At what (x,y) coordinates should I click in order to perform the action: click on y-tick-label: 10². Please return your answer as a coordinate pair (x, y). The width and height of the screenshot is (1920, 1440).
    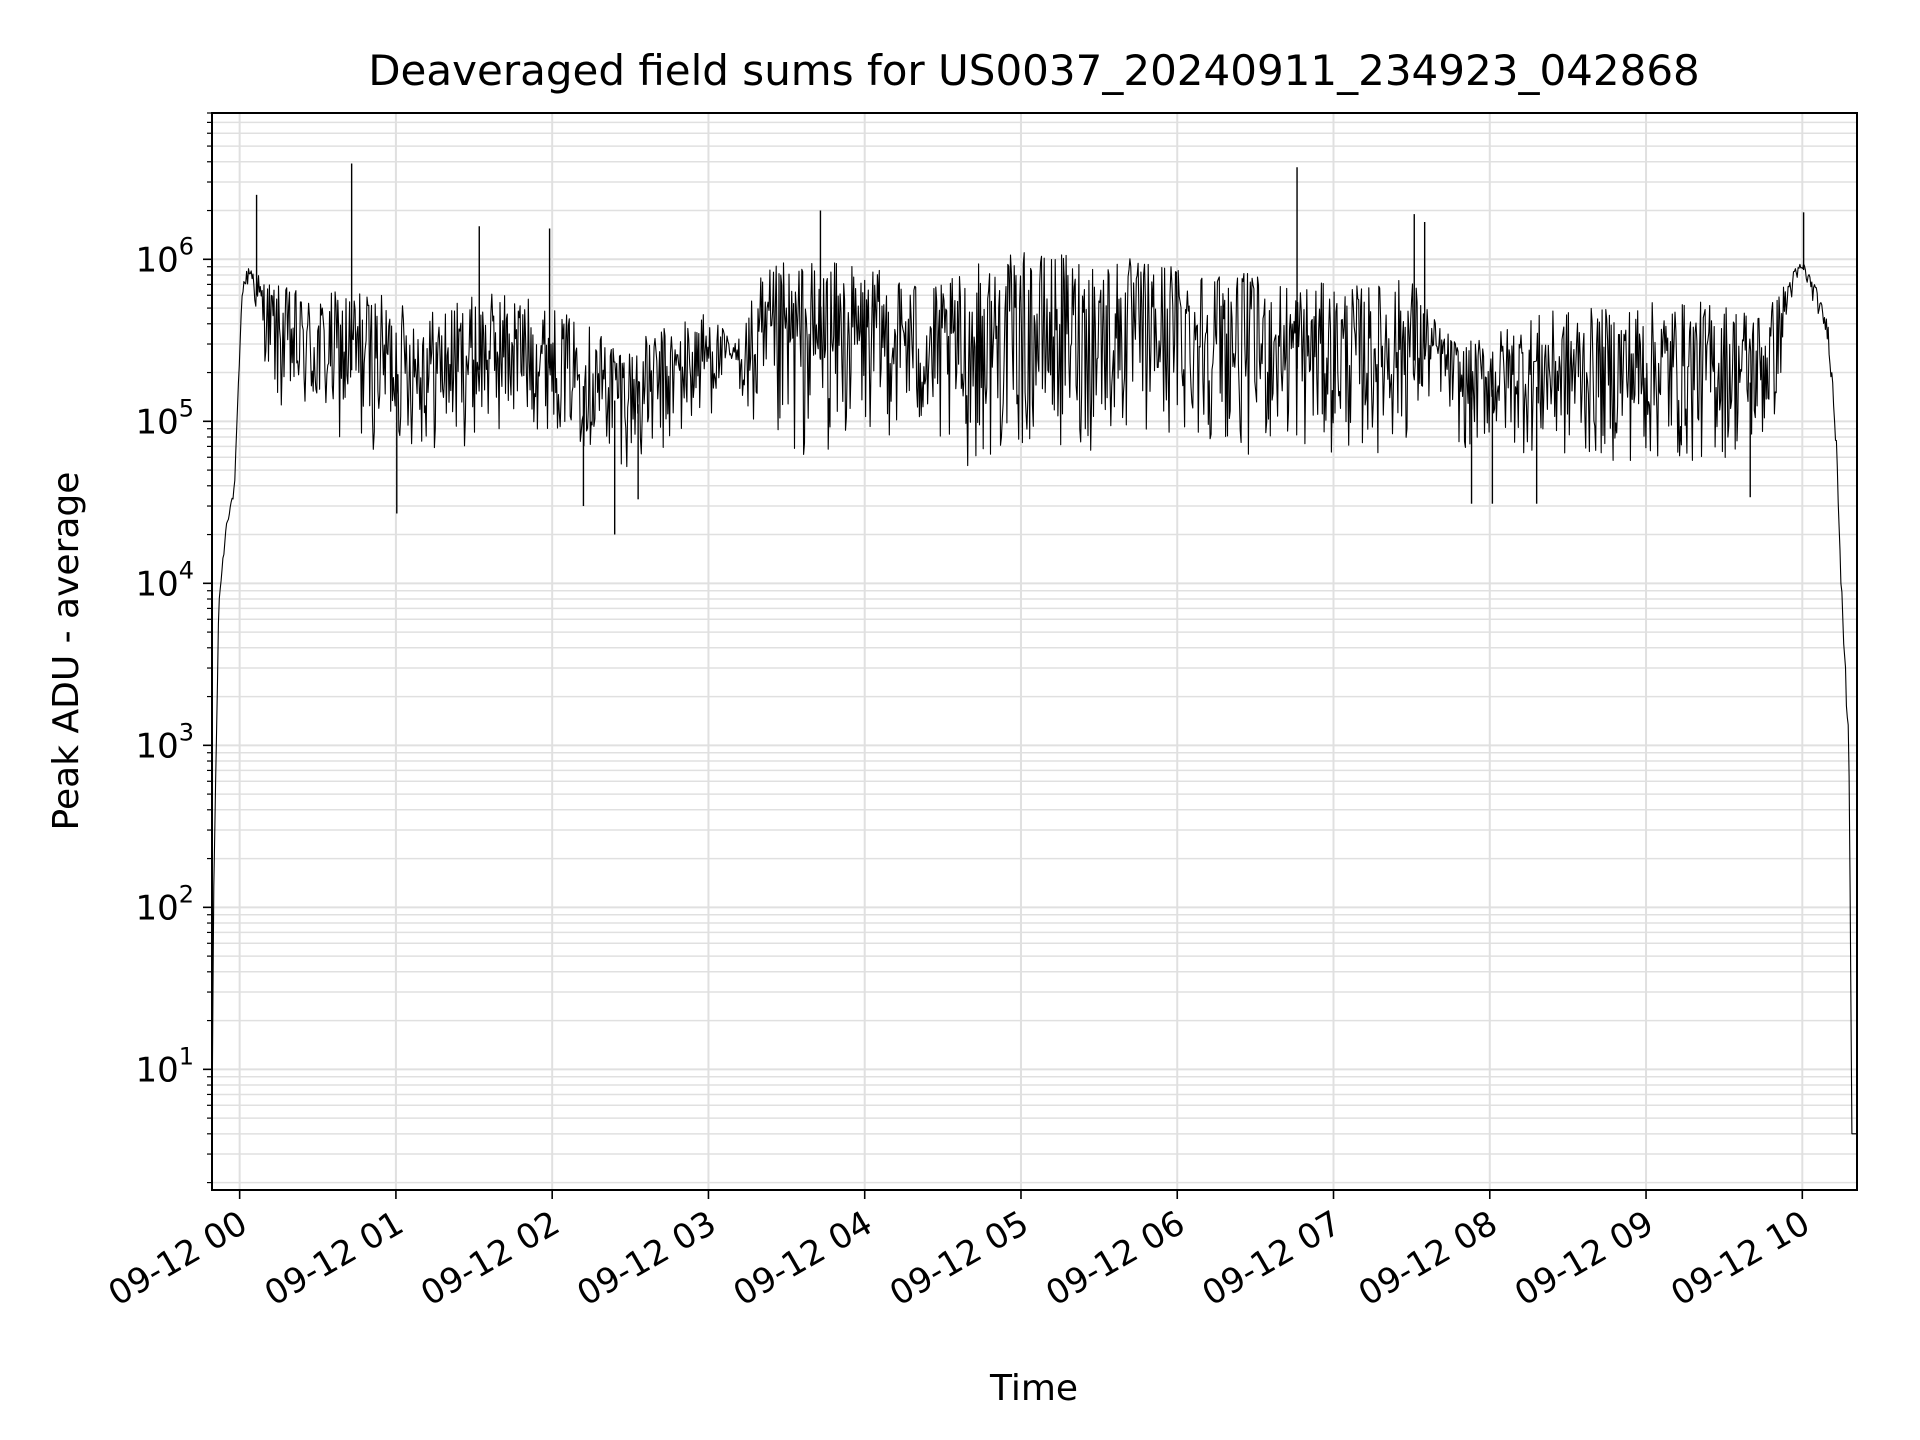
    Looking at the image, I should click on (164, 904).